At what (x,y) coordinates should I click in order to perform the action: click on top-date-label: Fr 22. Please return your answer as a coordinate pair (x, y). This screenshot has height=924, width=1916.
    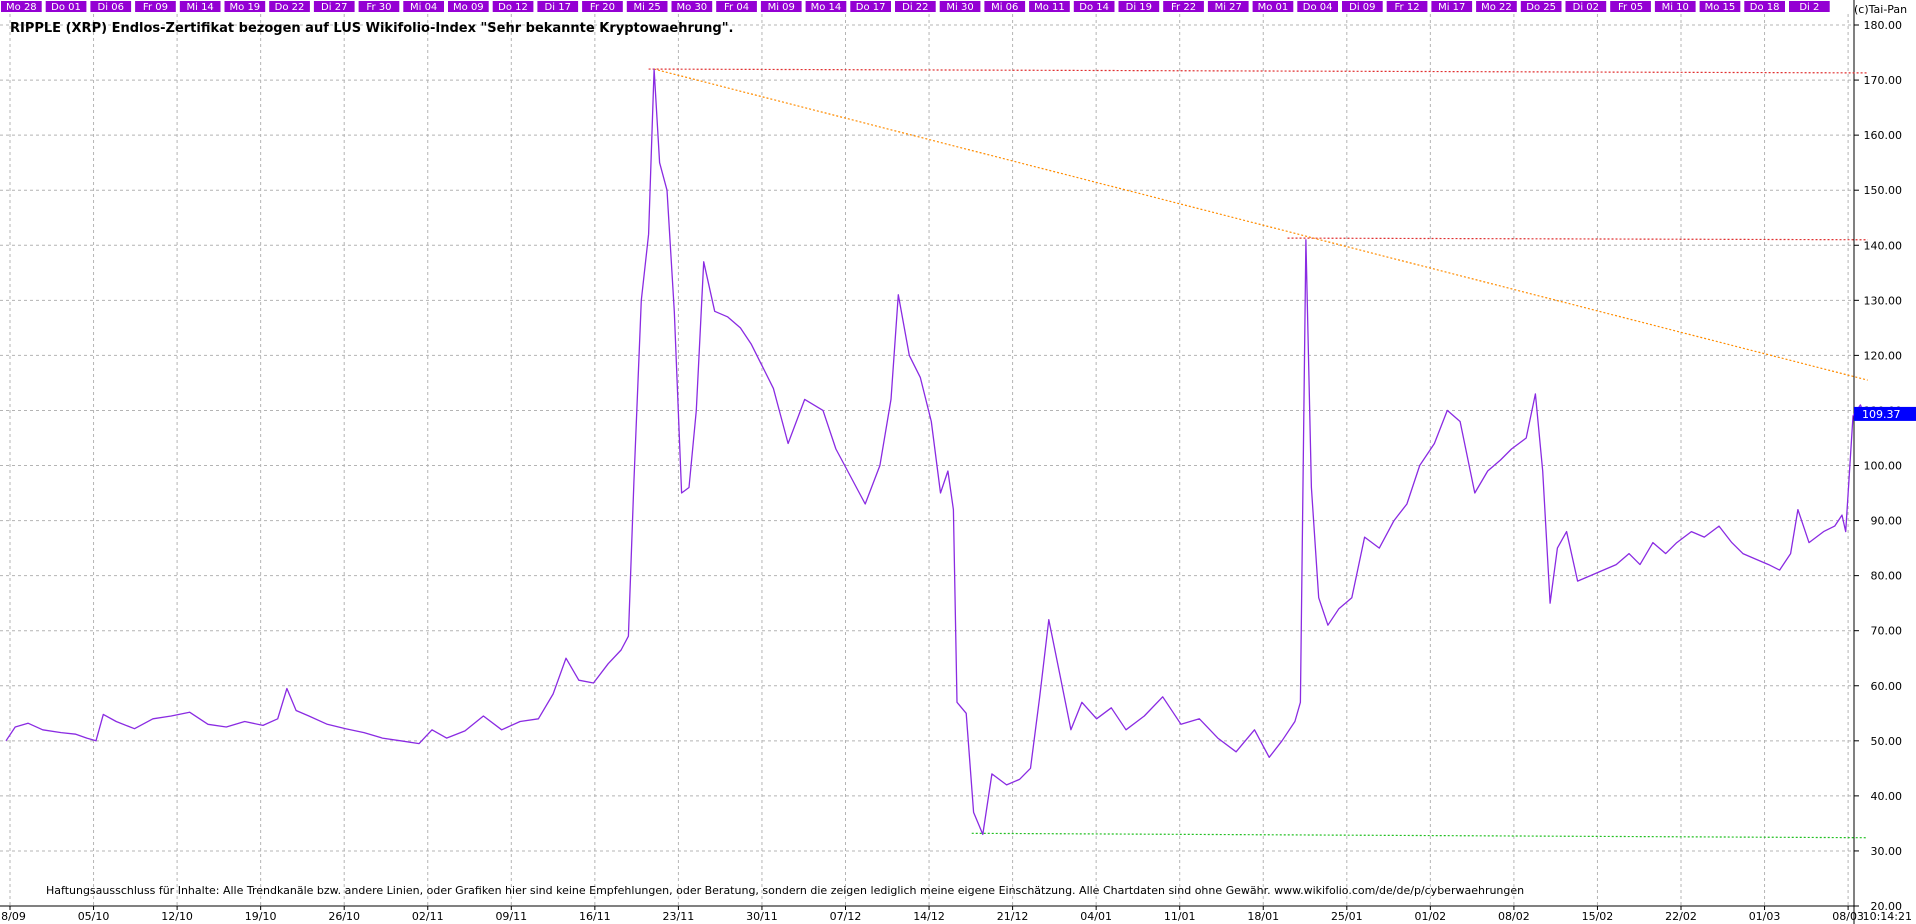
    Looking at the image, I should click on (1183, 7).